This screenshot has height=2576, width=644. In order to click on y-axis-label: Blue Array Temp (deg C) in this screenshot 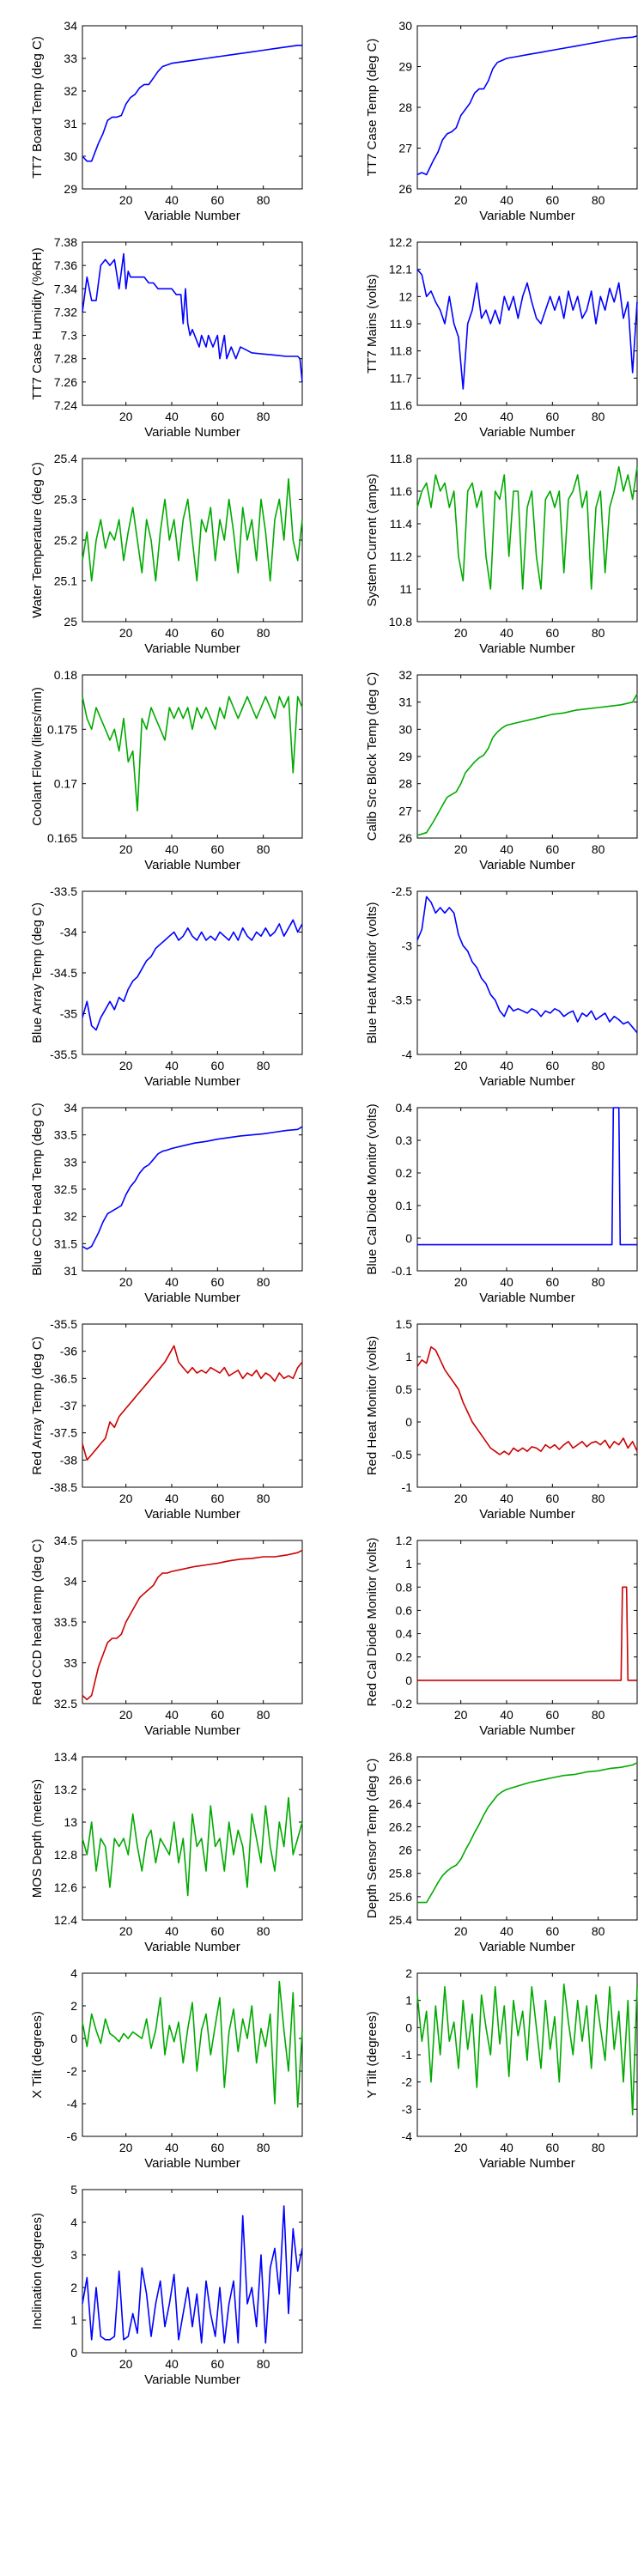, I will do `click(37, 973)`.